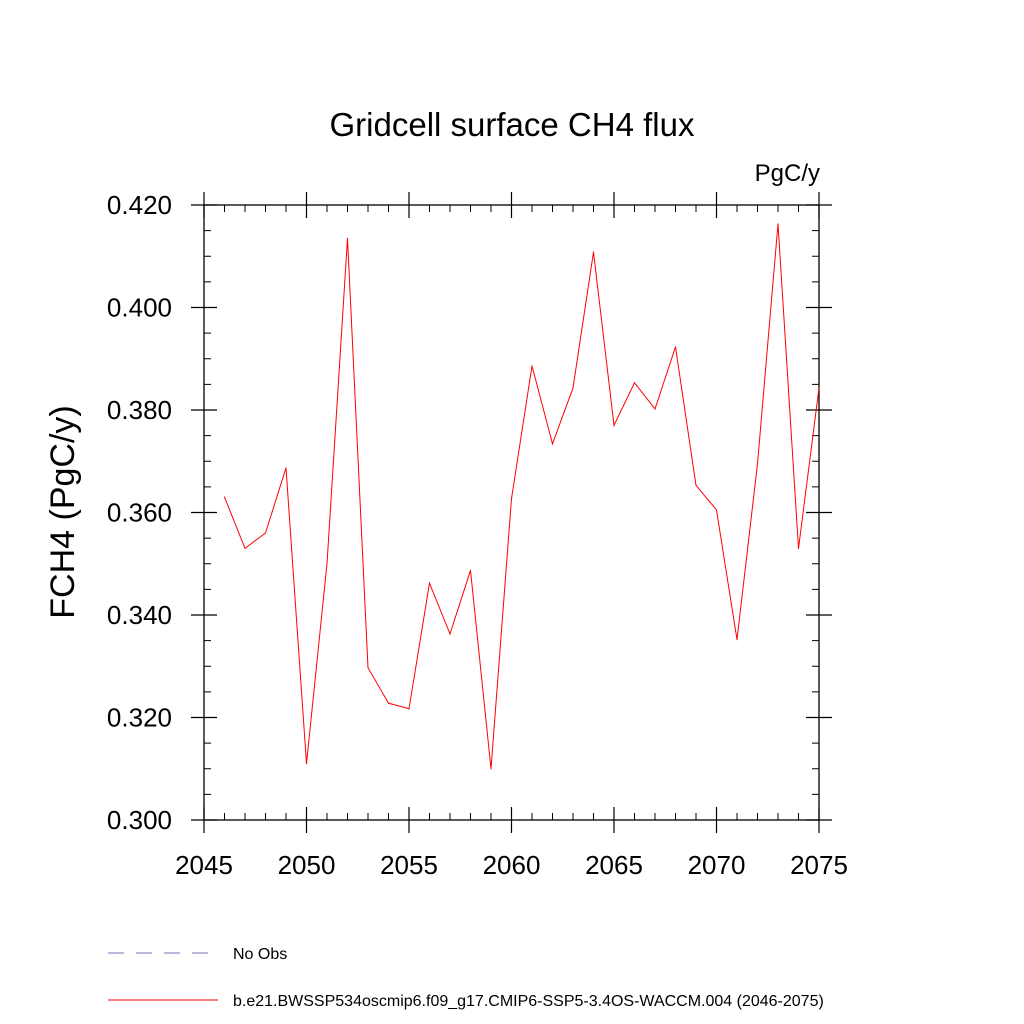  I want to click on y-tick-label: 0.420, so click(139, 205).